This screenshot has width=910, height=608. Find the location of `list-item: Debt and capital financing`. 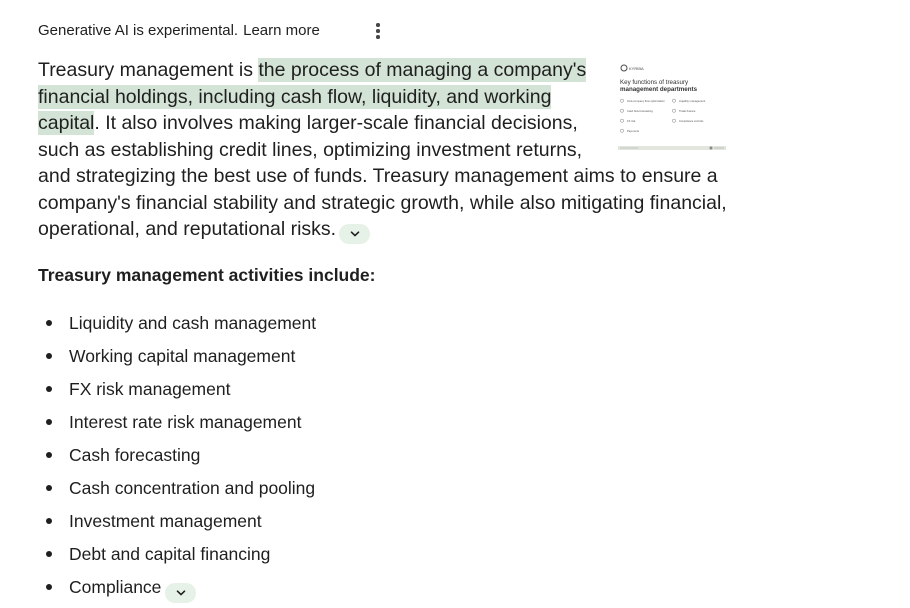

list-item: Debt and capital financing is located at coordinates (177, 557).